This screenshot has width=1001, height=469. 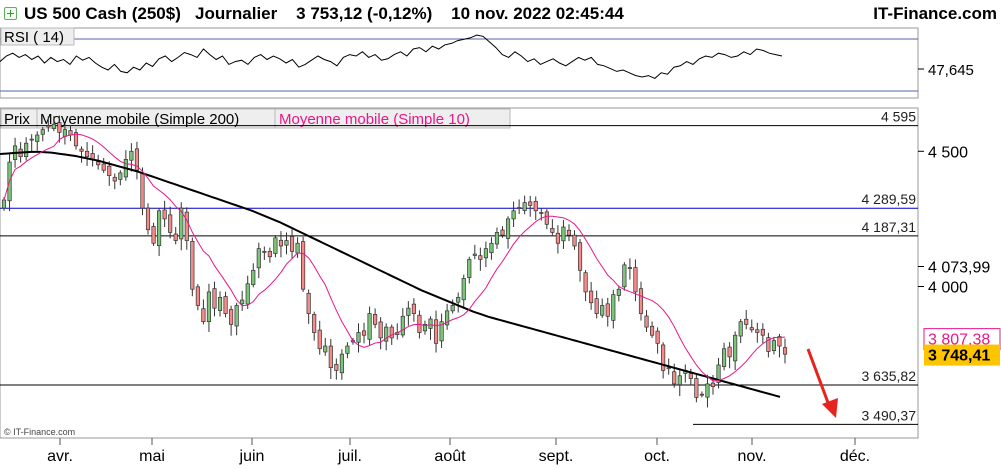 What do you see at coordinates (34, 37) in the screenshot?
I see `rsi-label: RSI ( 14)` at bounding box center [34, 37].